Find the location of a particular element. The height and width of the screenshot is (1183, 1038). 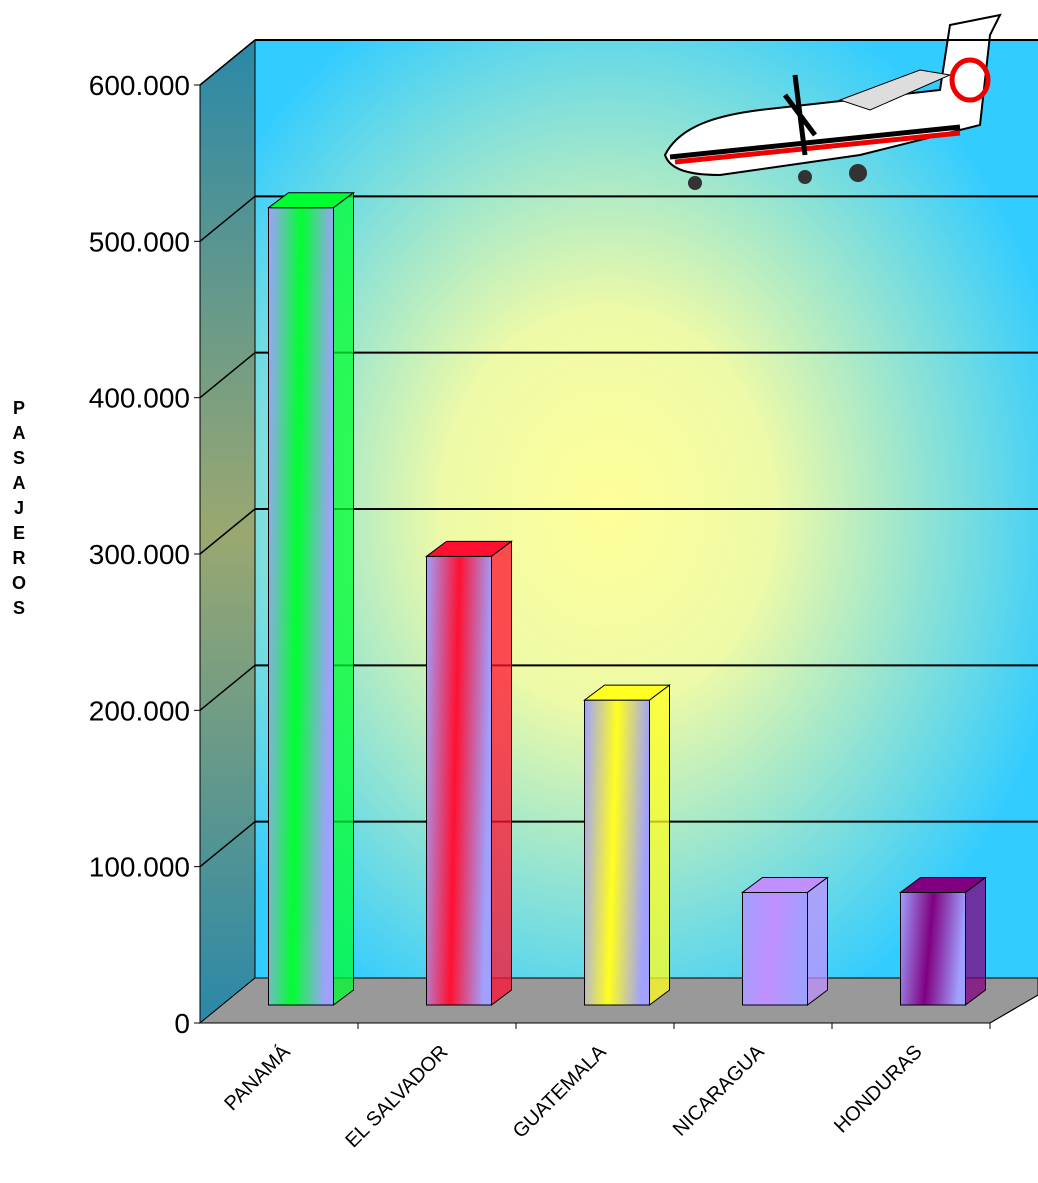

y-tick-label: 100.000 is located at coordinates (139, 867).